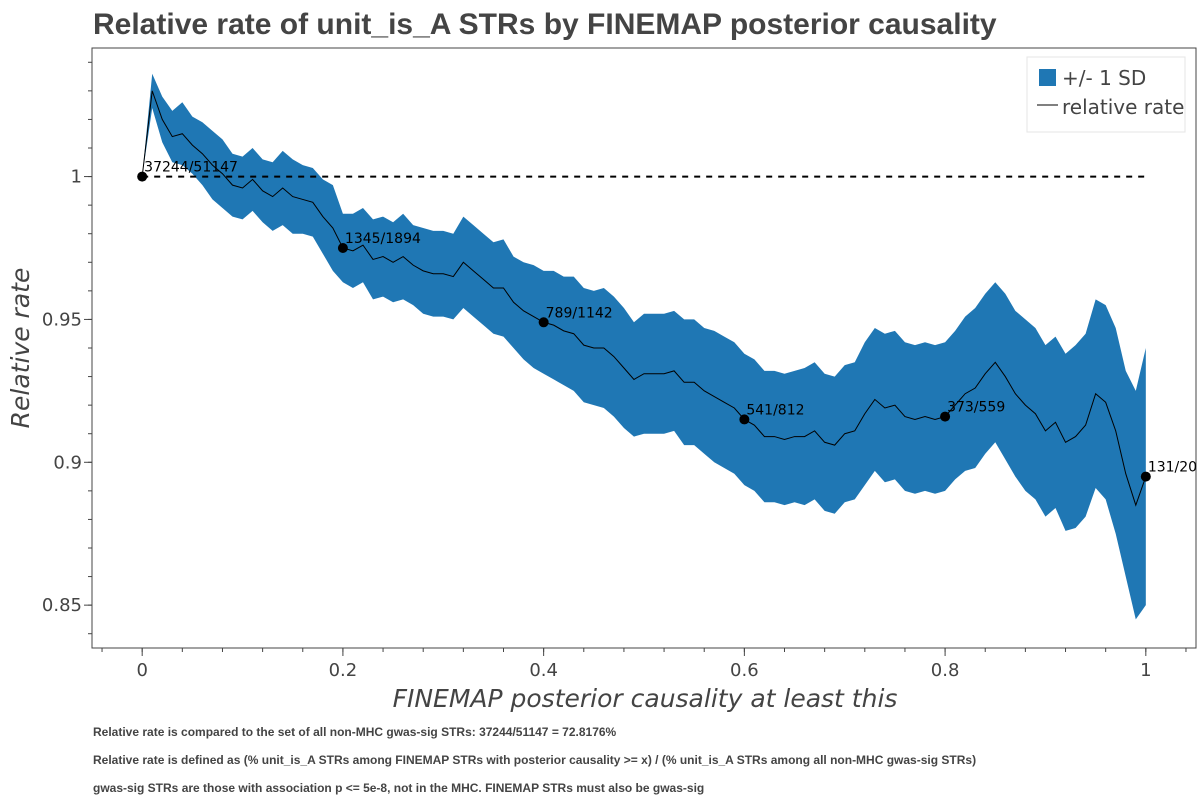 Image resolution: width=1200 pixels, height=800 pixels. I want to click on point-label: 541/812, so click(775, 410).